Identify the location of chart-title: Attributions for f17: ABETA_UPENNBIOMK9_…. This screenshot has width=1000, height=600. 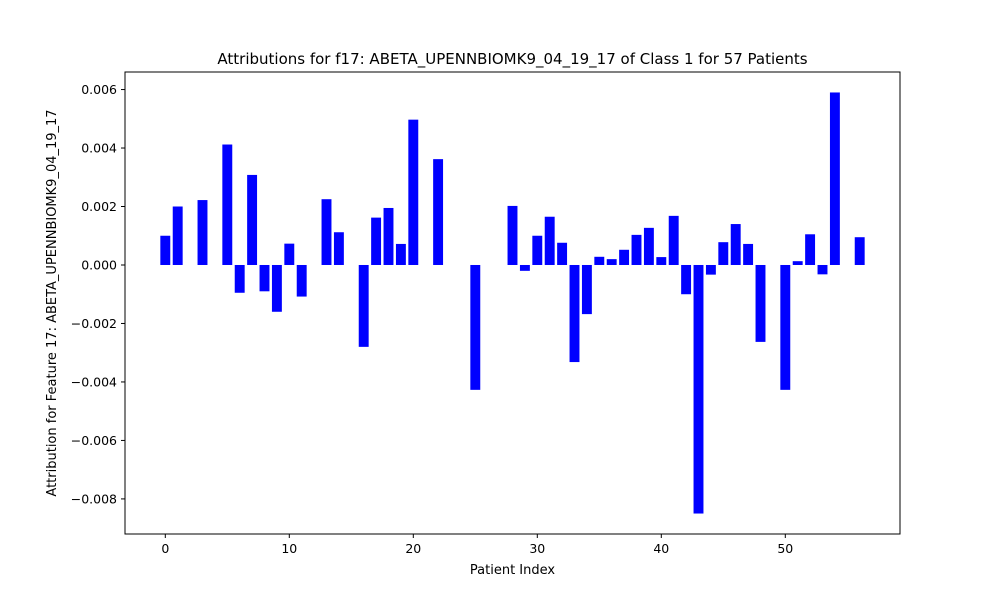
(512, 59).